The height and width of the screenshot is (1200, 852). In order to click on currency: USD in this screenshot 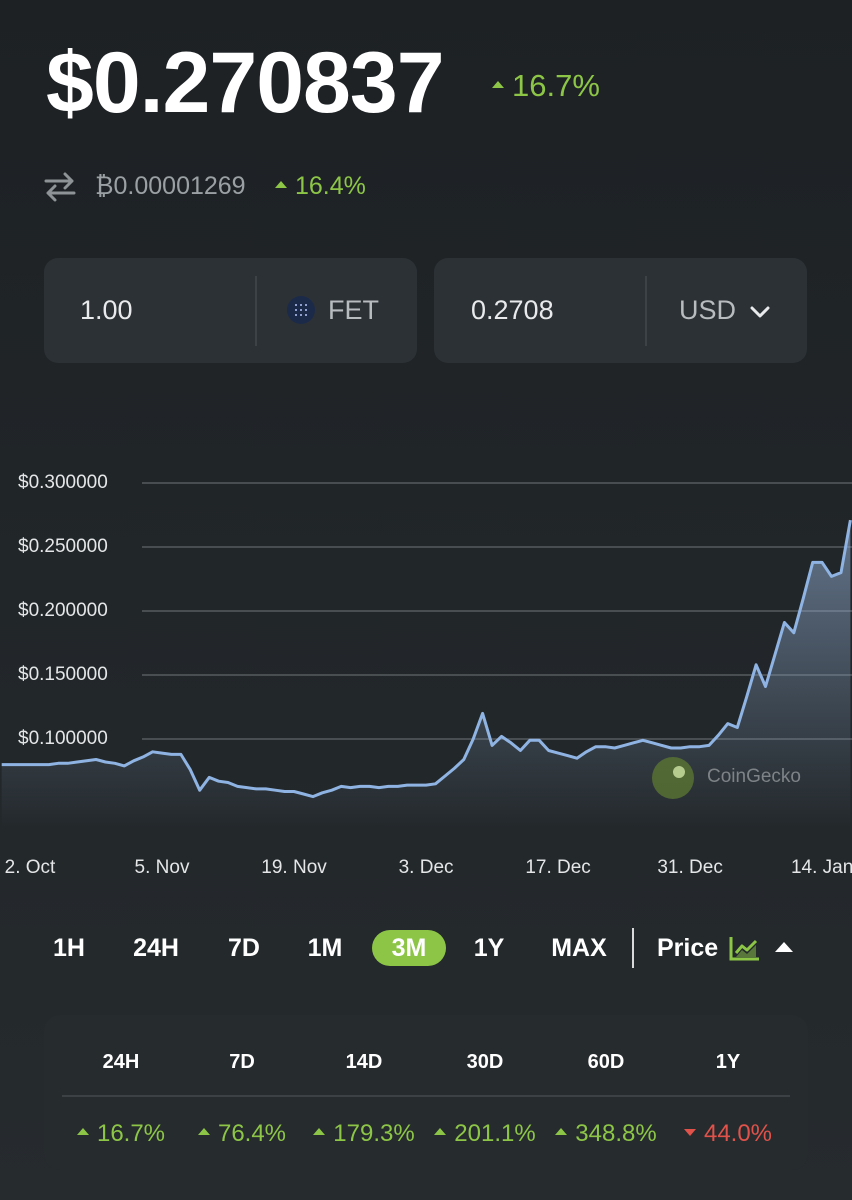, I will do `click(708, 310)`.